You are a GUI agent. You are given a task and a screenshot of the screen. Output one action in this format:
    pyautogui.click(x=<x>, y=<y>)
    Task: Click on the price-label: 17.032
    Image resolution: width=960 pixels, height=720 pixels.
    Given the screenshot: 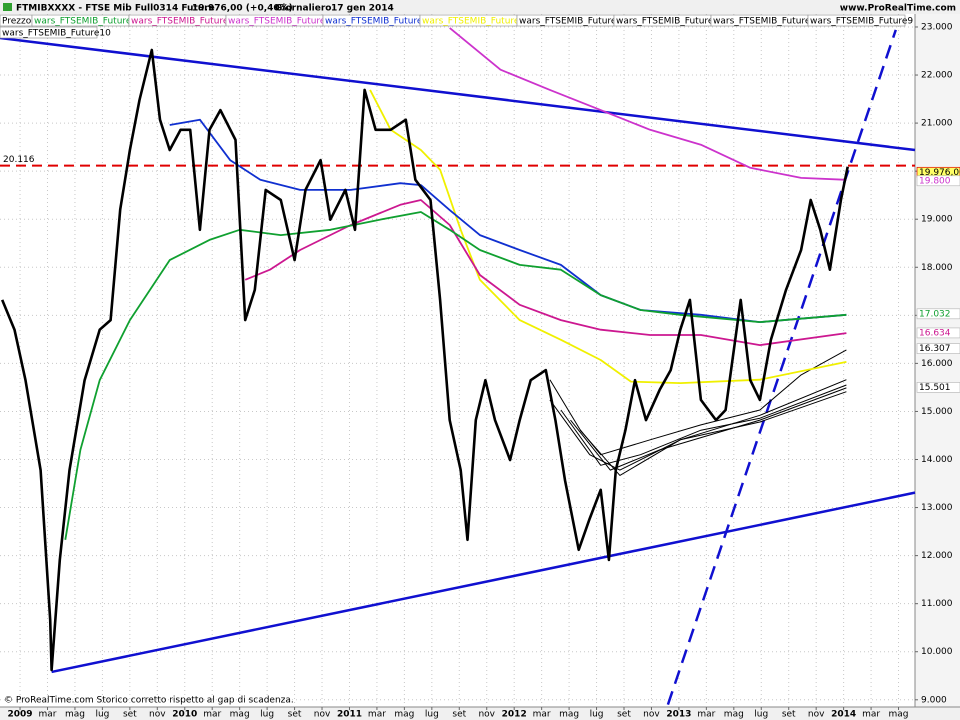 What is the action you would take?
    pyautogui.click(x=935, y=314)
    